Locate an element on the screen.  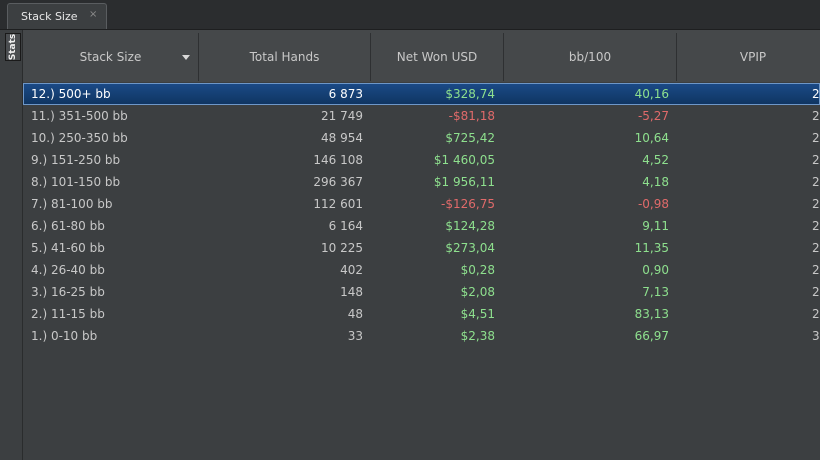
cell-net-won: $2,38 is located at coordinates (477, 336).